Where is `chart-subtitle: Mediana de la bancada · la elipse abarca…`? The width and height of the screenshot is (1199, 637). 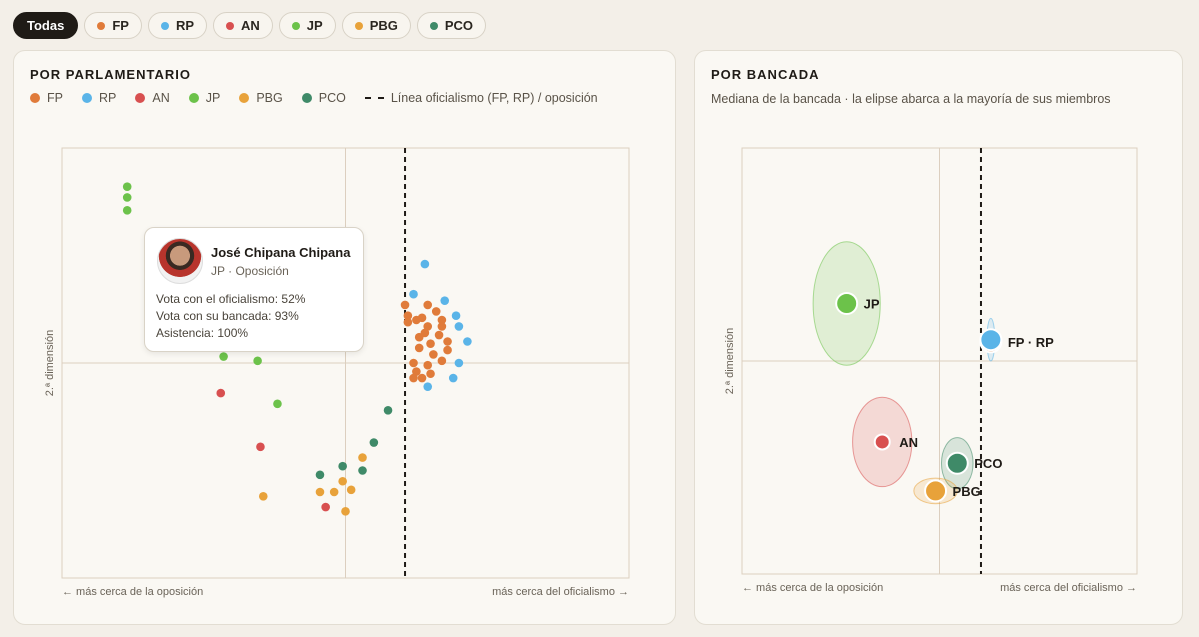 chart-subtitle: Mediana de la bancada · la elipse abarca… is located at coordinates (911, 99).